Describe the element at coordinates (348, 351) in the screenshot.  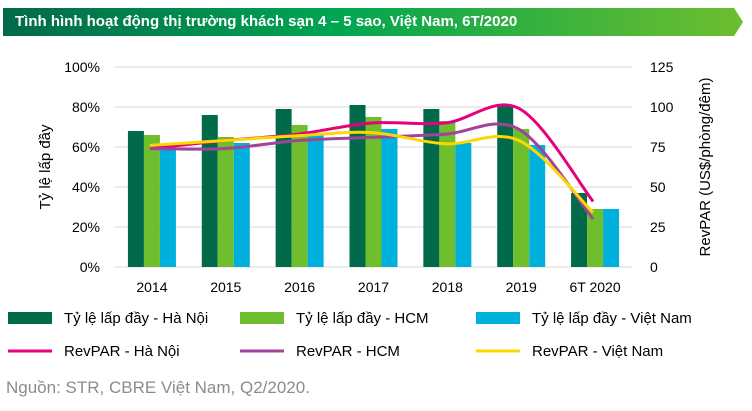
I see `legend-label: RevPAR - HCM` at that location.